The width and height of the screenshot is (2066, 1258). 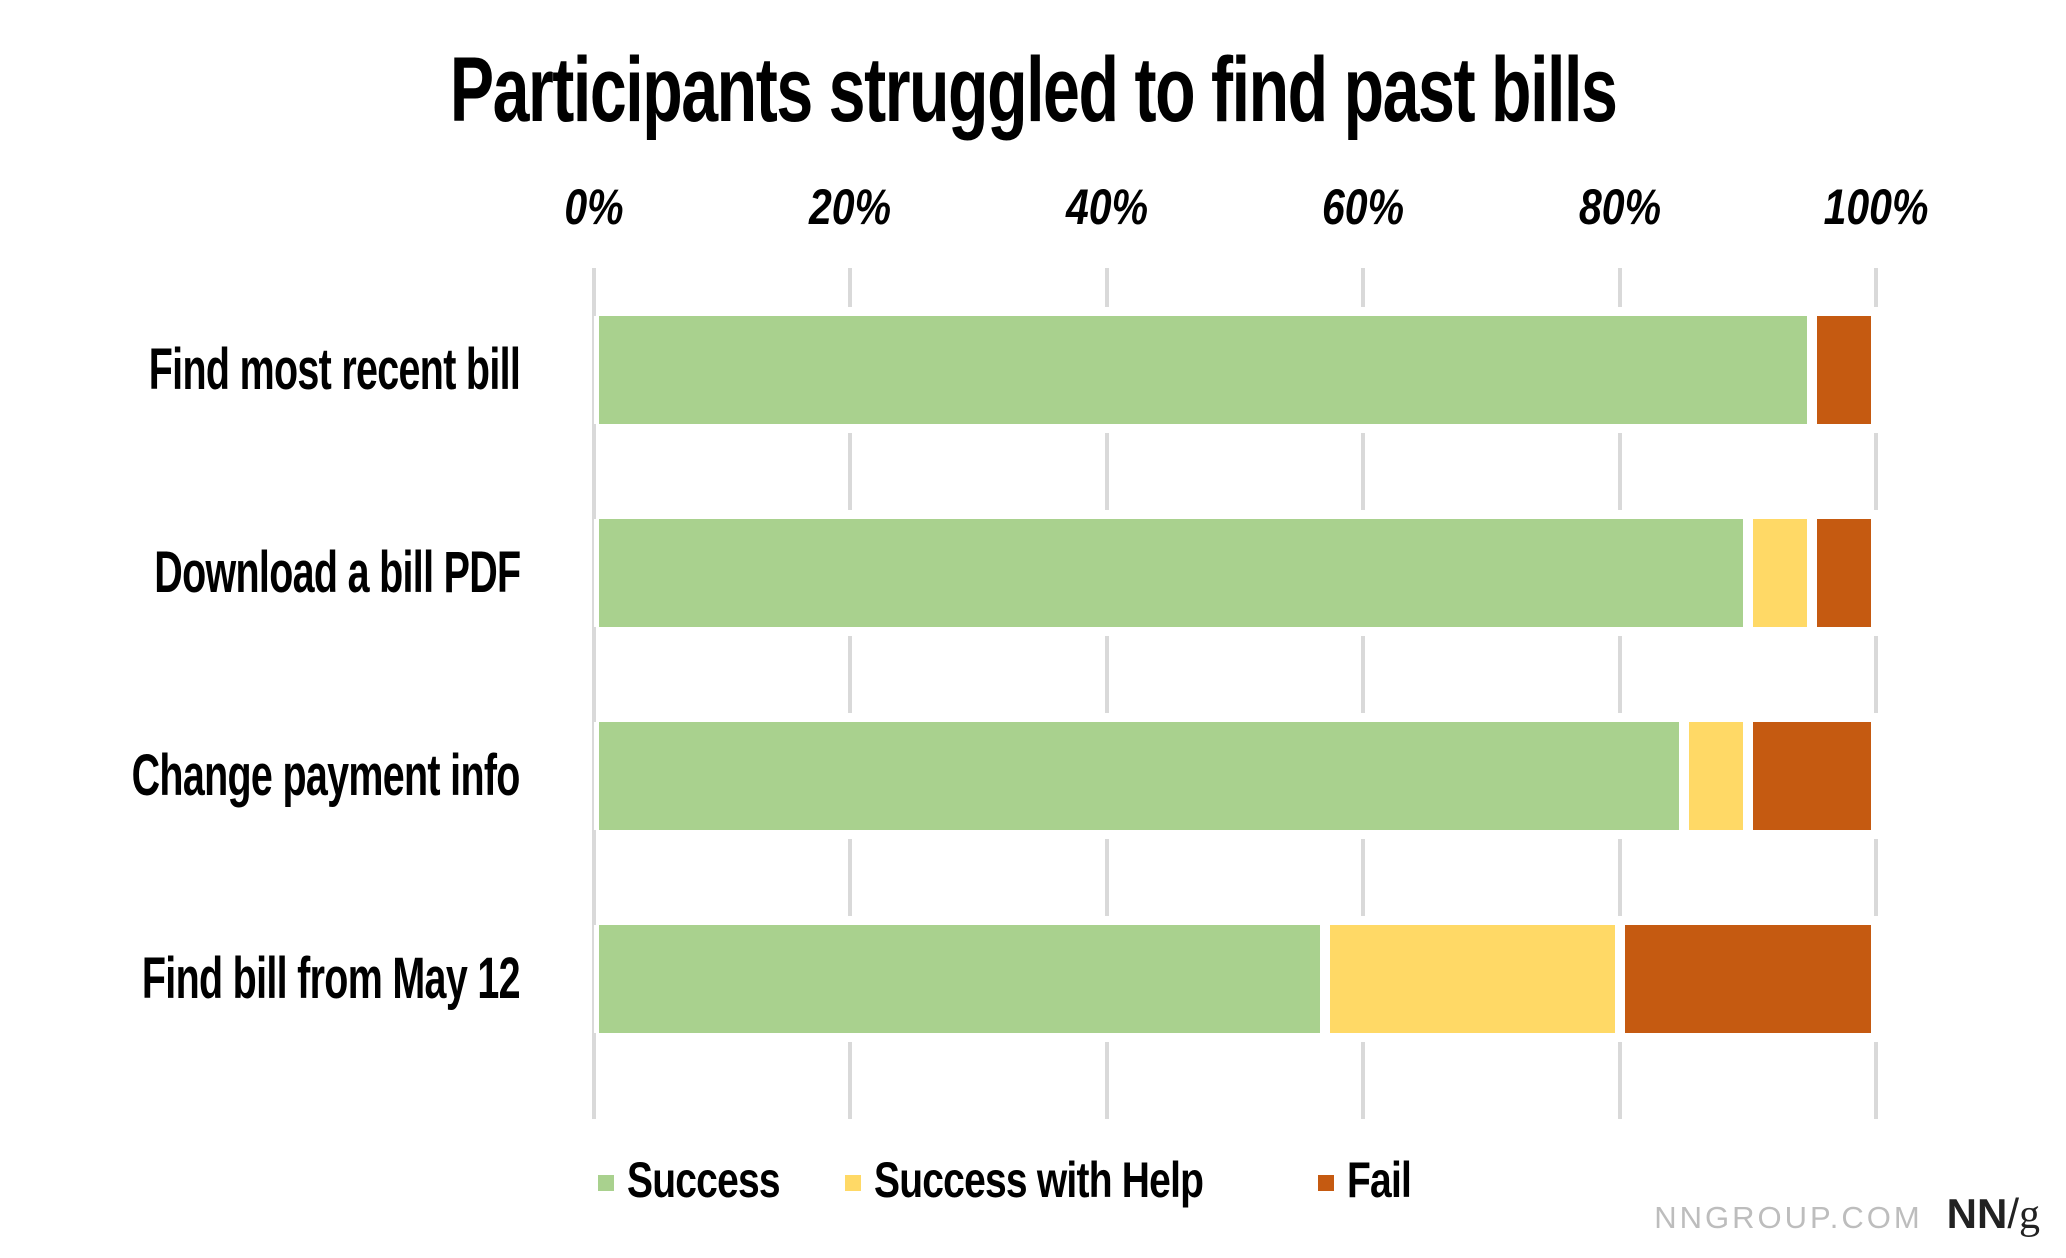 I want to click on nng-logo: NN/g, so click(x=1993, y=1214).